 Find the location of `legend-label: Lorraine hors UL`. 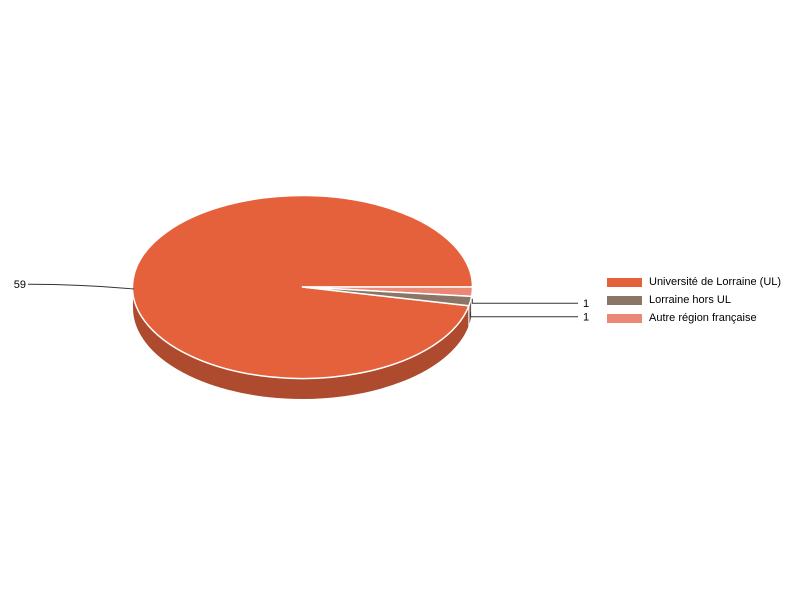

legend-label: Lorraine hors UL is located at coordinates (690, 299).